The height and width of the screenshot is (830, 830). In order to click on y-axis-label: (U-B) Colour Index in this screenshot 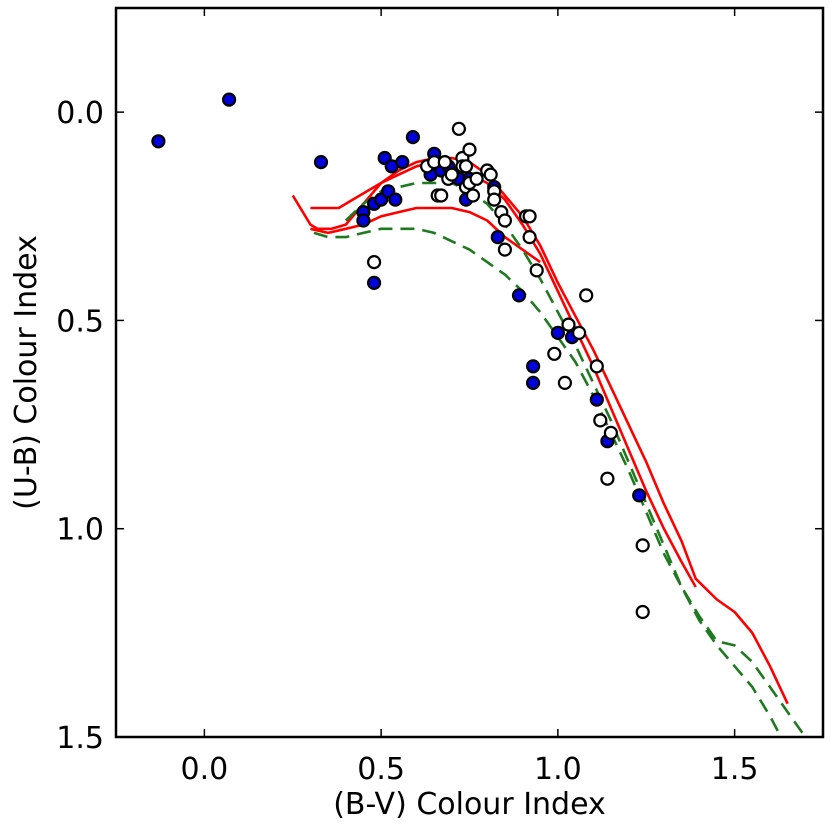, I will do `click(26, 372)`.